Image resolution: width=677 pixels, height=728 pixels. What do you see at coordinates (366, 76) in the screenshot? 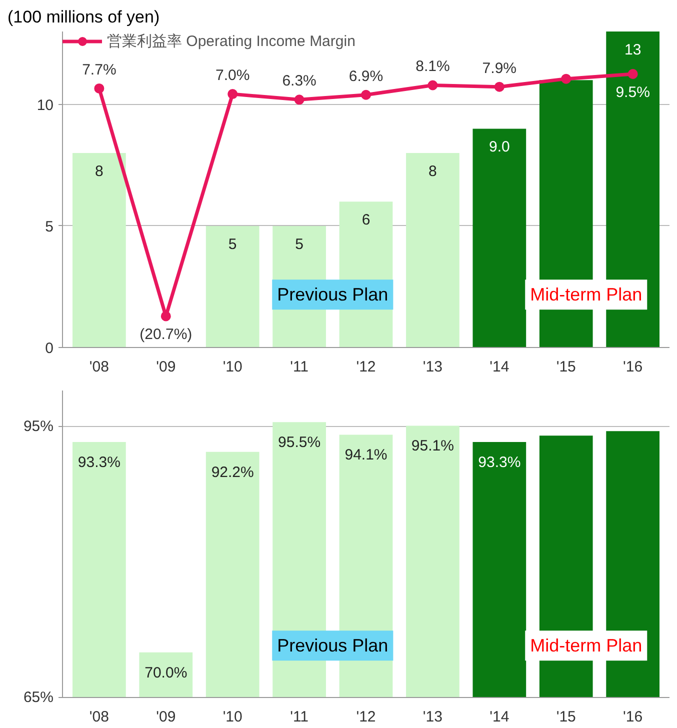
I see `data-label: 6.9%` at bounding box center [366, 76].